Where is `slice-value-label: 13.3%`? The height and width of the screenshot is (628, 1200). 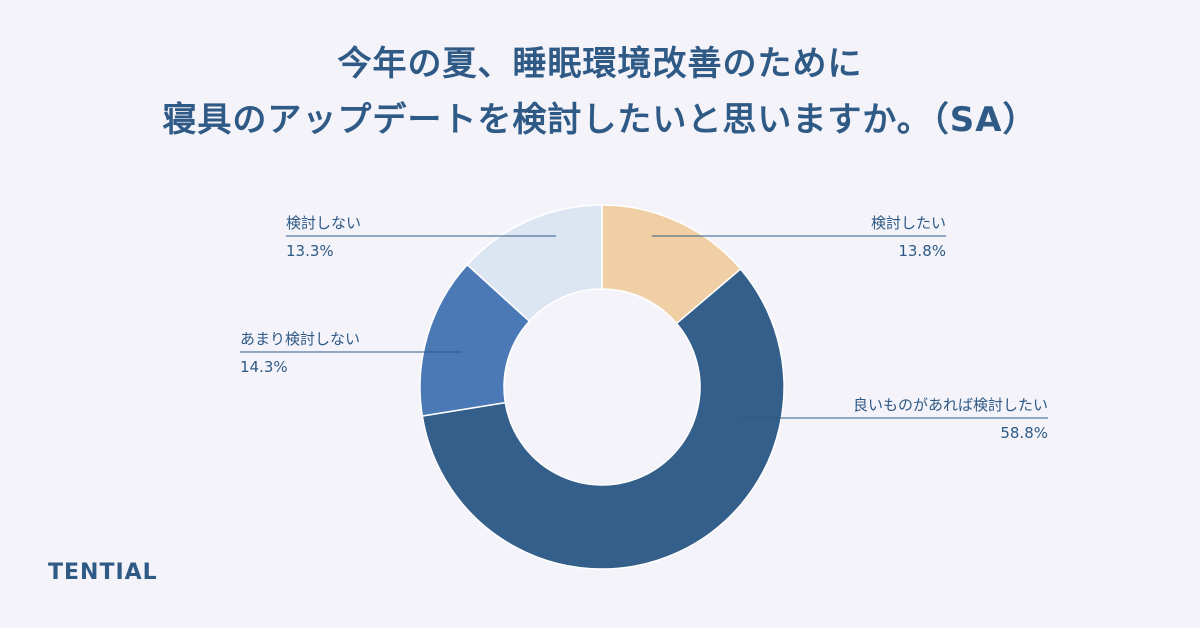
slice-value-label: 13.3% is located at coordinates (310, 251).